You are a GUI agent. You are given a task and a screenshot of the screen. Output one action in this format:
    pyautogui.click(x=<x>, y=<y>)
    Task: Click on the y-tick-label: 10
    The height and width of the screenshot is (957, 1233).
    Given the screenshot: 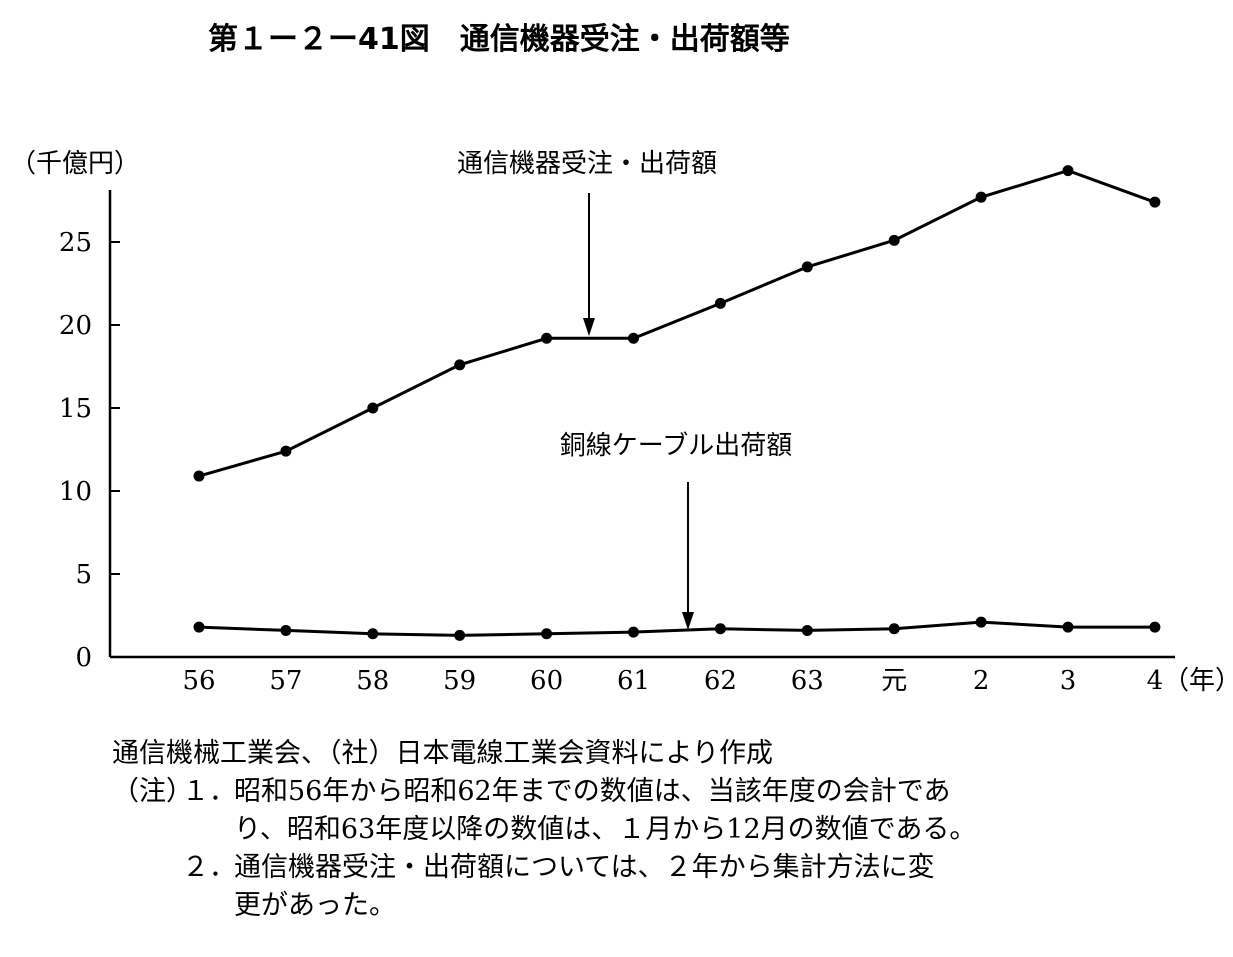 What is the action you would take?
    pyautogui.click(x=75, y=492)
    